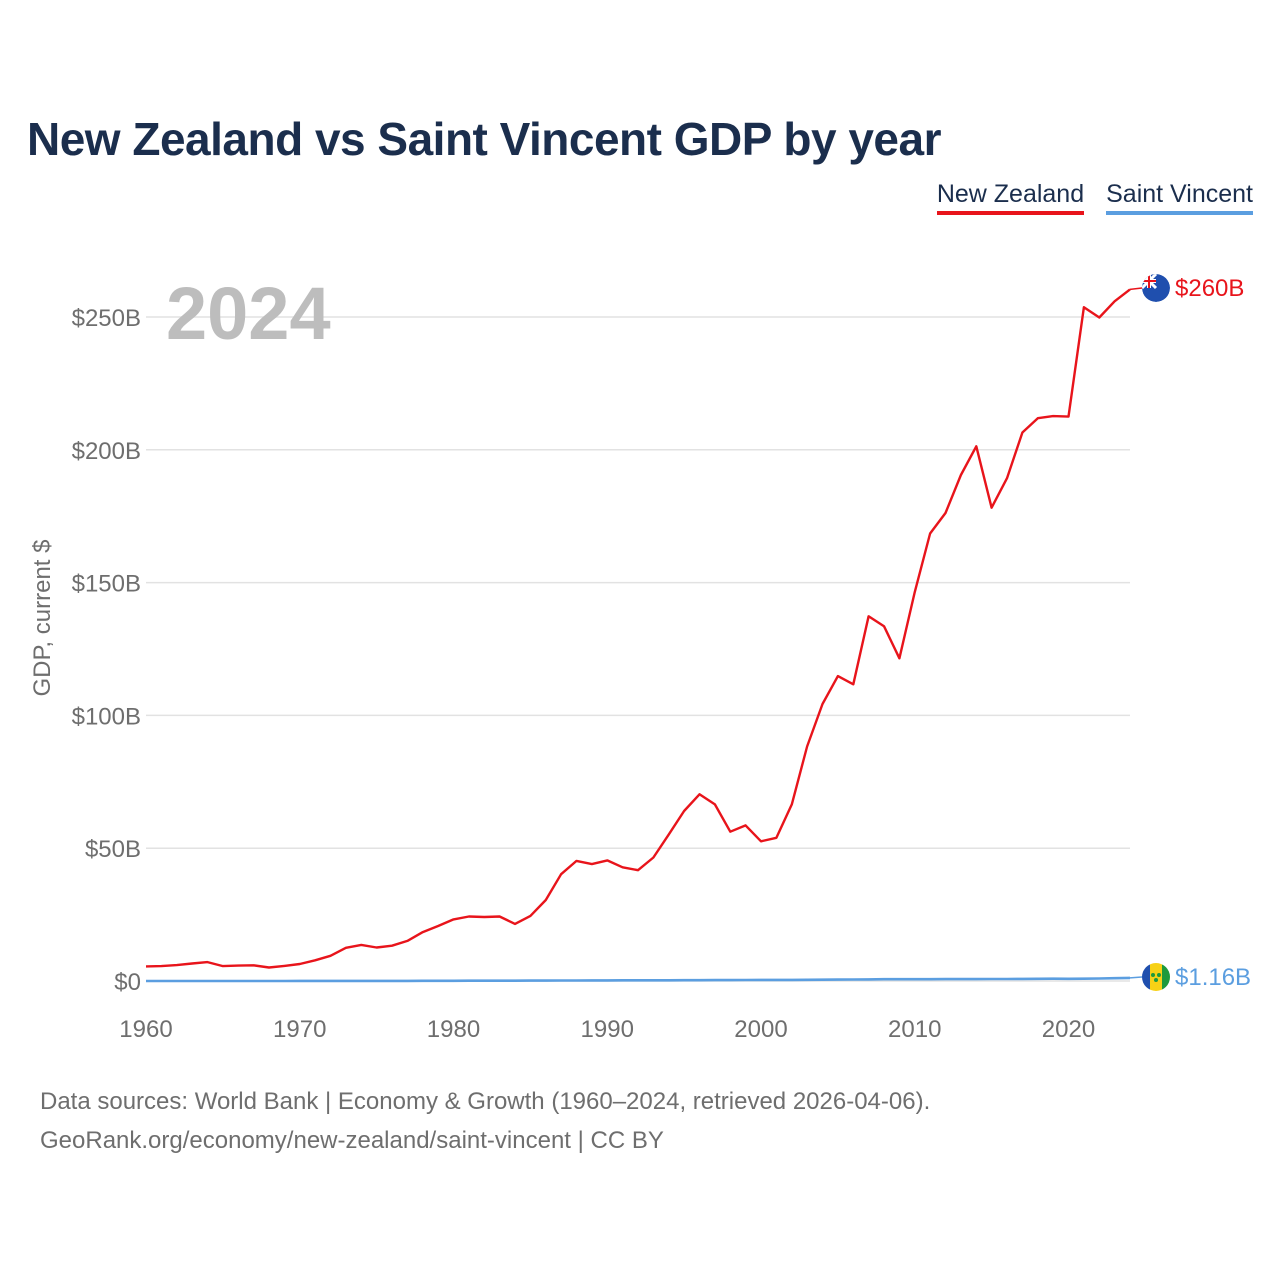  What do you see at coordinates (248, 313) in the screenshot?
I see `year-watermark: 2024` at bounding box center [248, 313].